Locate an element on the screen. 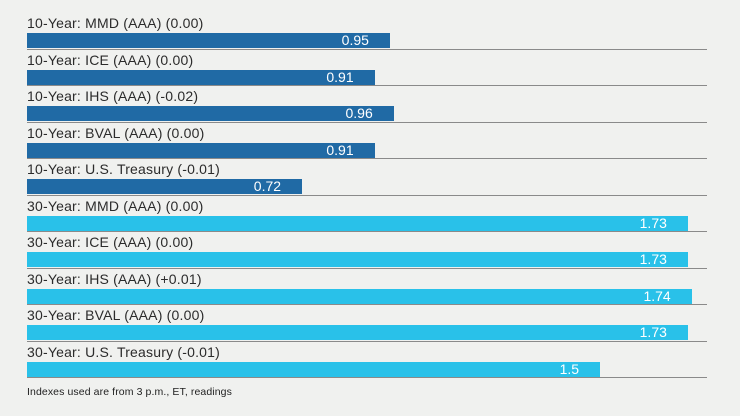 The height and width of the screenshot is (416, 740). bar-label: 30-Year: MMD (AAA) (0.00) is located at coordinates (115, 205).